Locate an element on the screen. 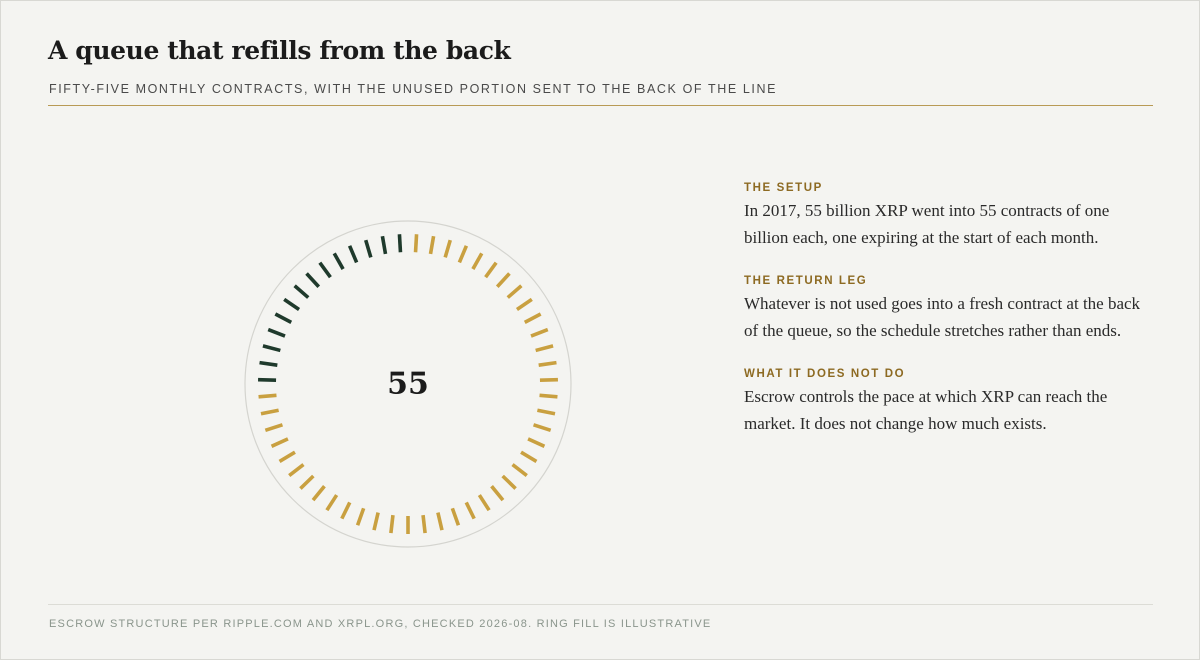 This screenshot has height=660, width=1200. page-title: A queue that refills from the back is located at coordinates (279, 50).